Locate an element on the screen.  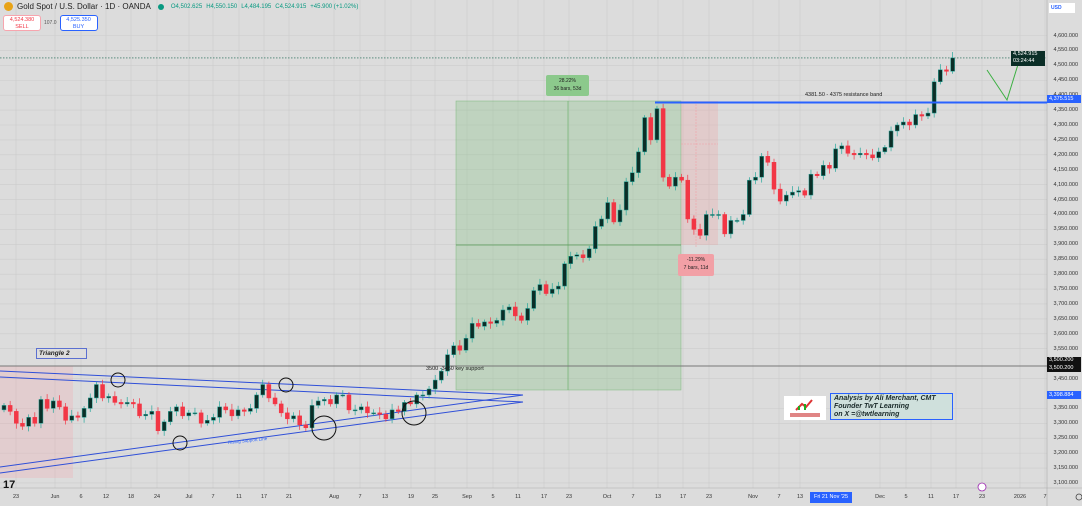
market-open-icon is located at coordinates (160, 6).